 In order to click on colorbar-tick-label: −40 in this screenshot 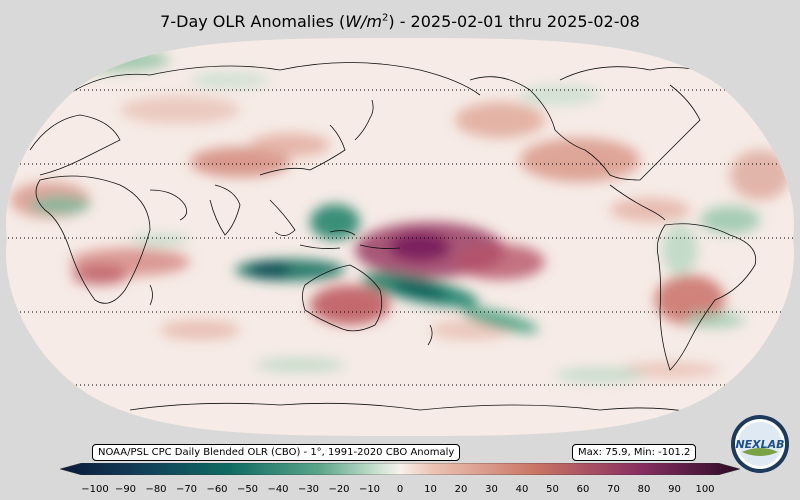, I will do `click(278, 489)`.